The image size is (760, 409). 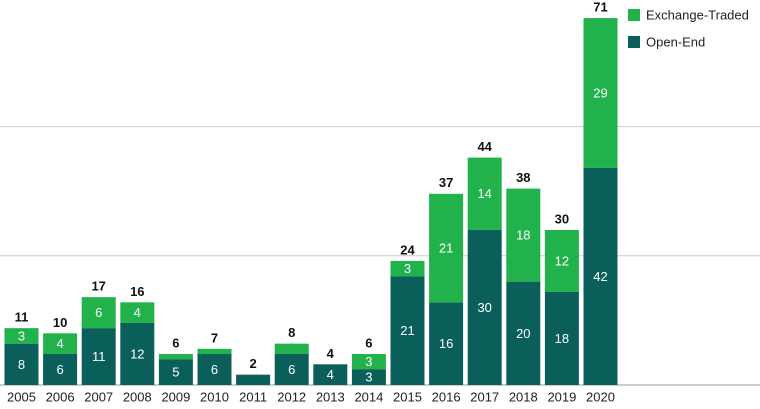 What do you see at coordinates (697, 14) in the screenshot?
I see `legend-label: Exchange-Traded` at bounding box center [697, 14].